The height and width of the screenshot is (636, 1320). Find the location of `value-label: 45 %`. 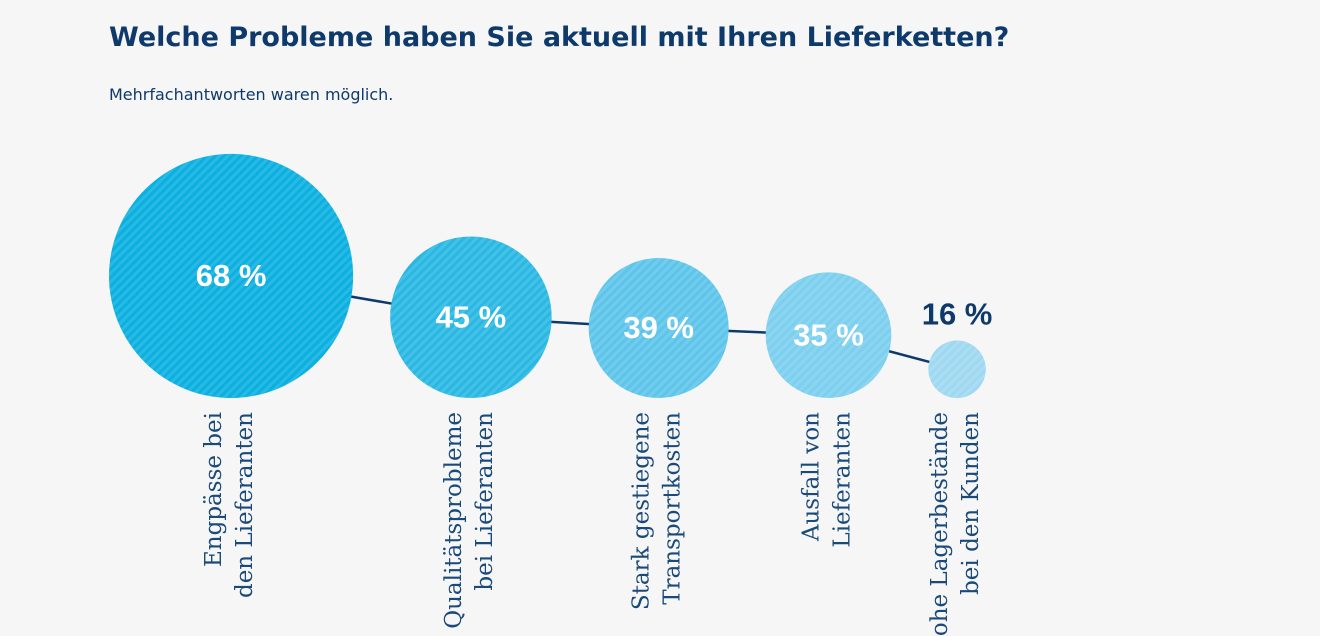

value-label: 45 % is located at coordinates (471, 316).